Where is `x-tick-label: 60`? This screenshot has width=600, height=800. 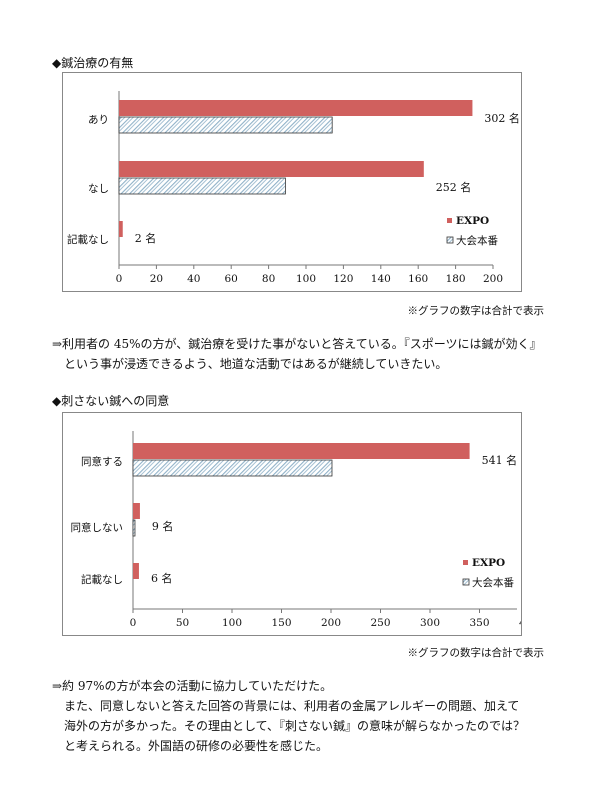 x-tick-label: 60 is located at coordinates (231, 279).